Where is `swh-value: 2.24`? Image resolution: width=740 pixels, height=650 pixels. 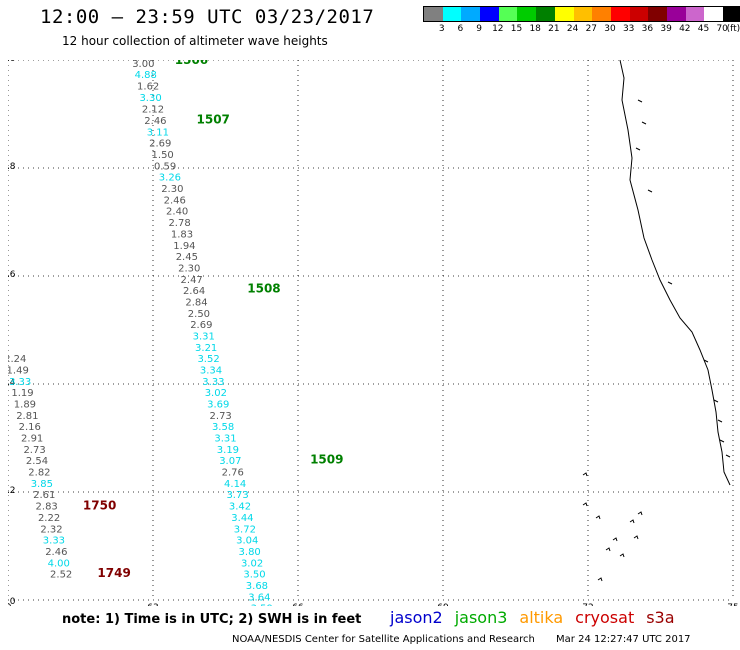
swh-value: 2.24 is located at coordinates (17, 359).